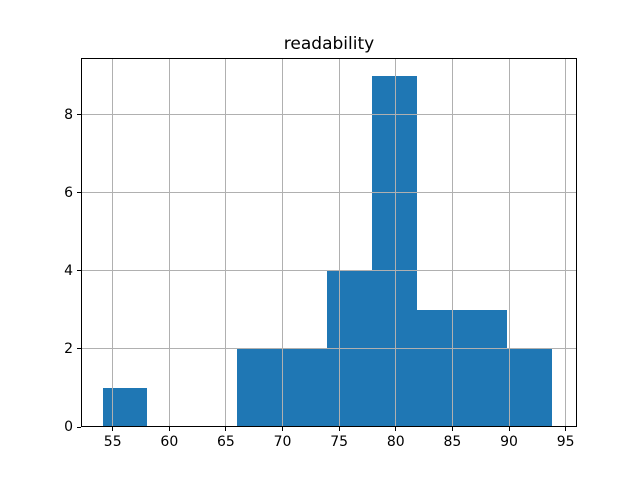  Describe the element at coordinates (68, 270) in the screenshot. I see `y-tick-label: 4` at that location.